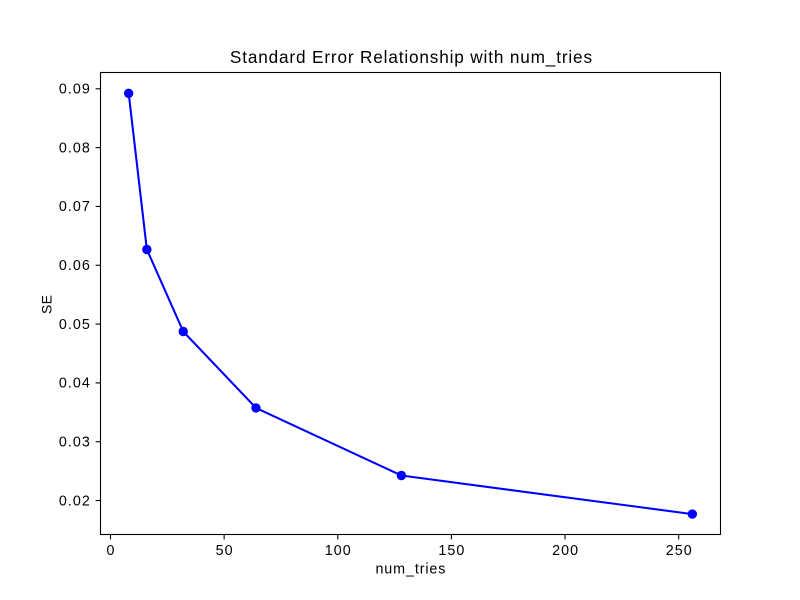 The width and height of the screenshot is (800, 600). What do you see at coordinates (75, 325) in the screenshot?
I see `svg-text: 0.05` at bounding box center [75, 325].